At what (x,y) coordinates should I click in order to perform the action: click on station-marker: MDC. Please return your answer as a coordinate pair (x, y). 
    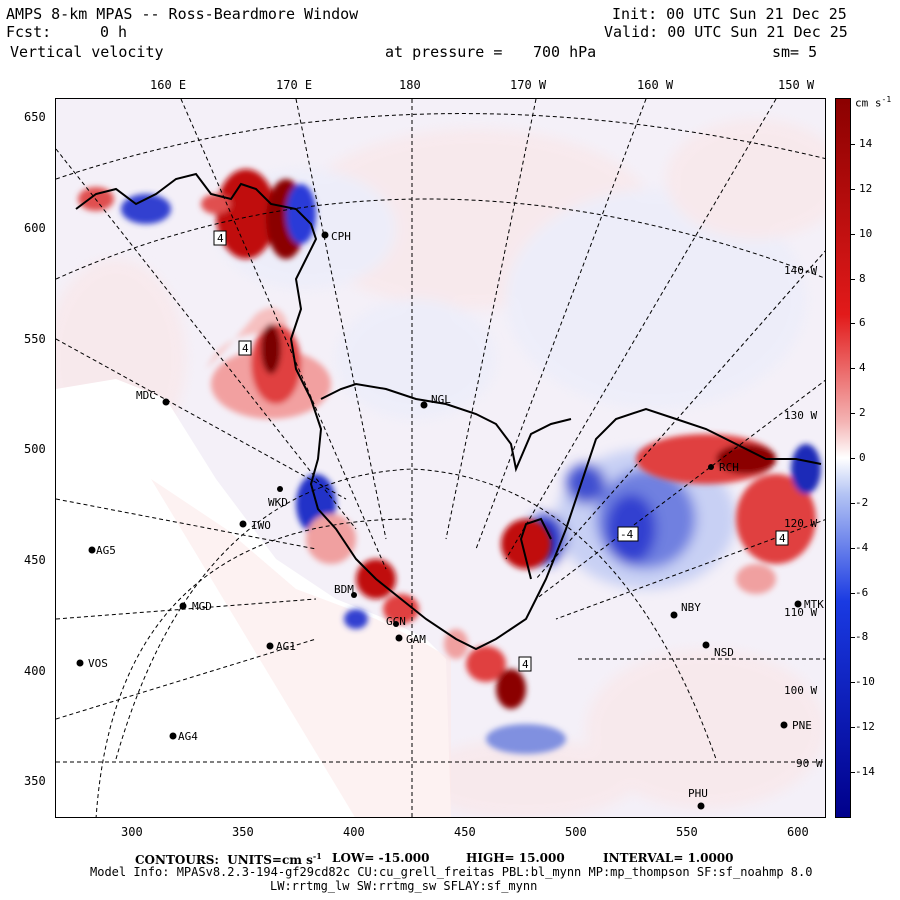
    Looking at the image, I should click on (153, 397).